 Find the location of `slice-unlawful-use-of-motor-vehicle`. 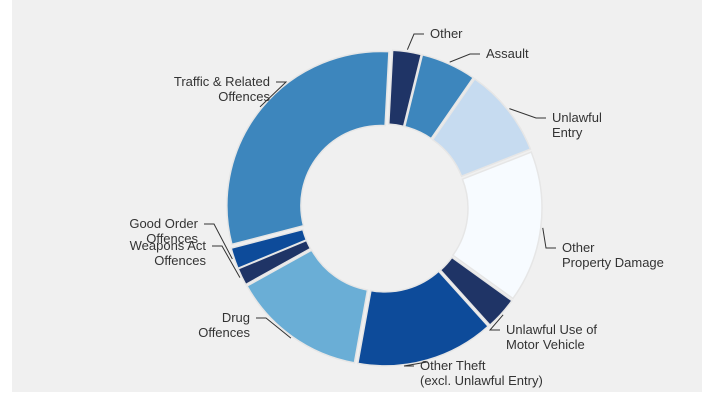

slice-unlawful-use-of-motor-vehicle is located at coordinates (476, 291).